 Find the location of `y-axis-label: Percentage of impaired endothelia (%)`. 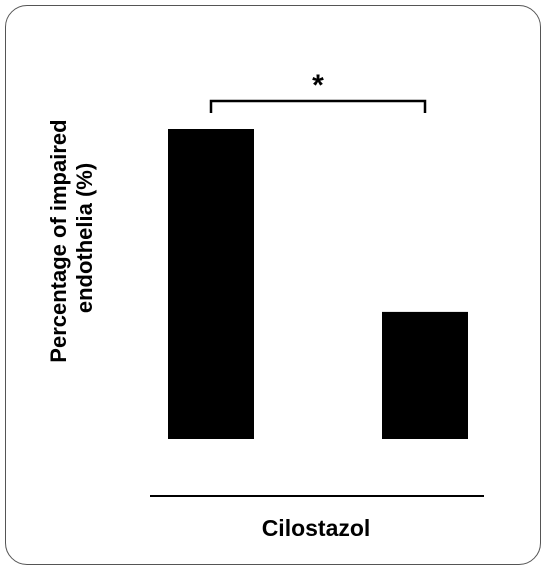

y-axis-label: Percentage of impaired endothelia (%) is located at coordinates (71, 237).